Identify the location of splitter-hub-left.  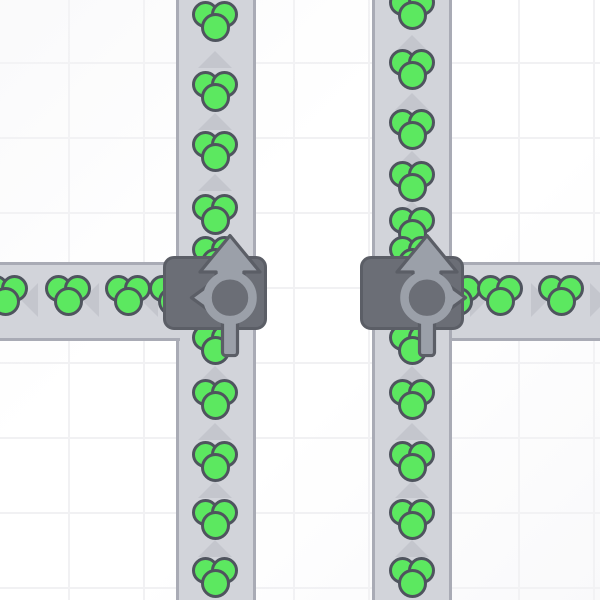
(215, 295).